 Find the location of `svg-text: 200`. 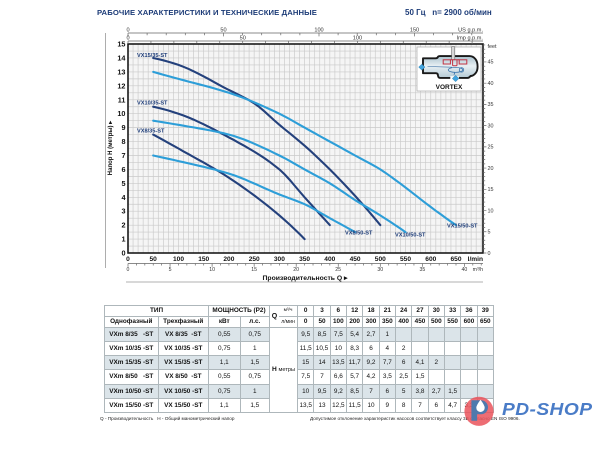

svg-text: 200 is located at coordinates (228, 259).